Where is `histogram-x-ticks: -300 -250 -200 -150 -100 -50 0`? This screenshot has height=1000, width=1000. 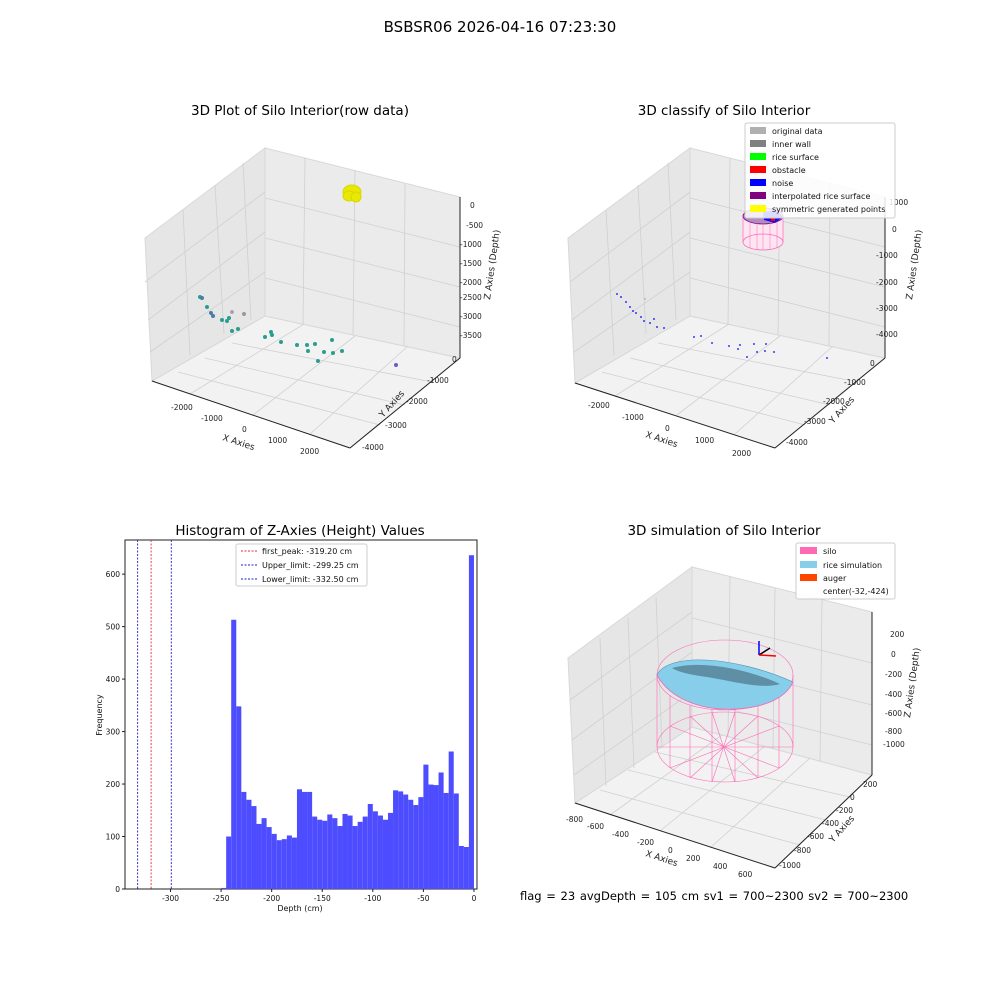
histogram-x-ticks: -300 -250 -200 -150 -100 -50 0 is located at coordinates (319, 896).